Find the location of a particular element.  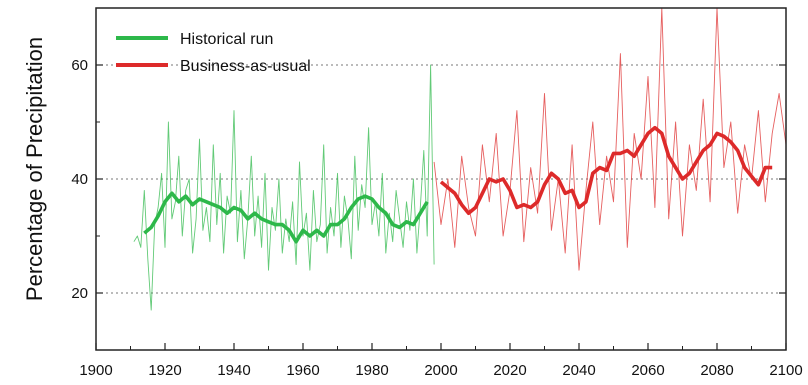

x-tick-label-1900: 1900 is located at coordinates (95, 370).